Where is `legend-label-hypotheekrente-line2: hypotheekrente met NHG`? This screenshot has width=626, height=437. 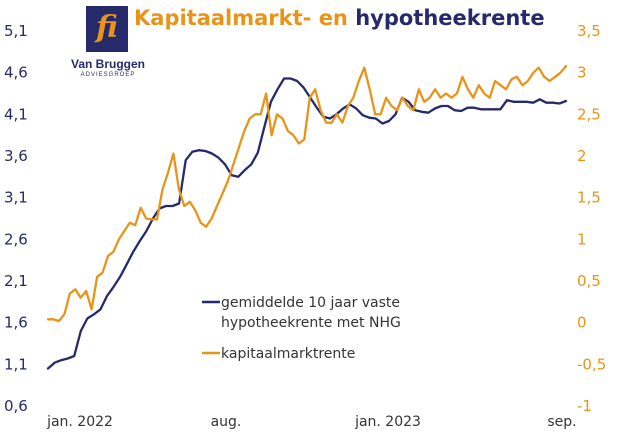 legend-label-hypotheekrente-line2: hypotheekrente met NHG is located at coordinates (311, 323).